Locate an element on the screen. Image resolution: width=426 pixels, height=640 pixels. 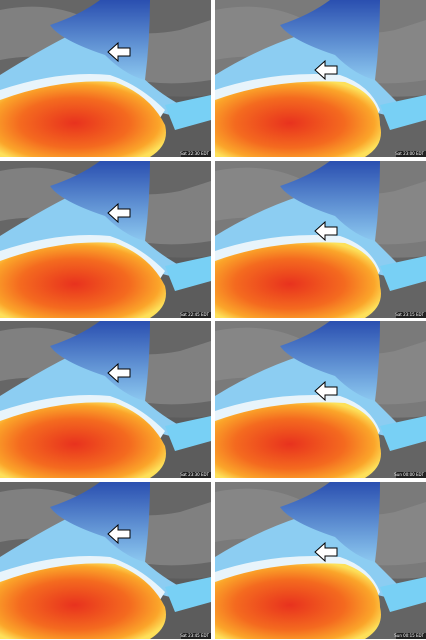
radar-panel: Sat 23:45 EDT is located at coordinates (105, 560).